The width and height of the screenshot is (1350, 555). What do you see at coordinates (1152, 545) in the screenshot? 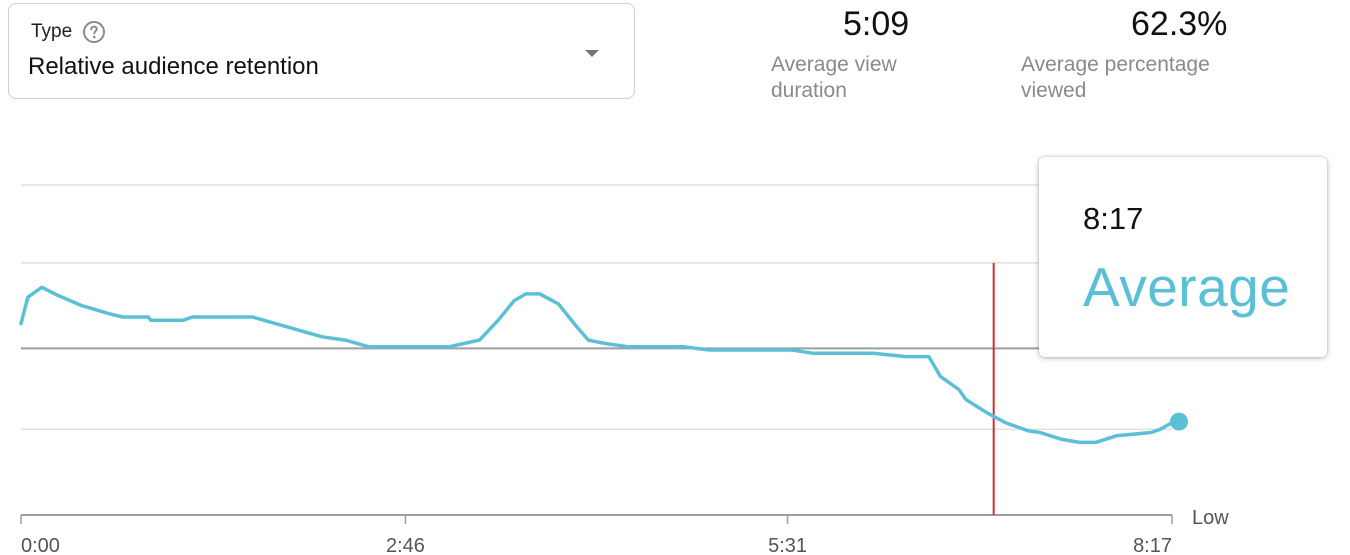
I see `x-tick-label-3: 8:17` at bounding box center [1152, 545].